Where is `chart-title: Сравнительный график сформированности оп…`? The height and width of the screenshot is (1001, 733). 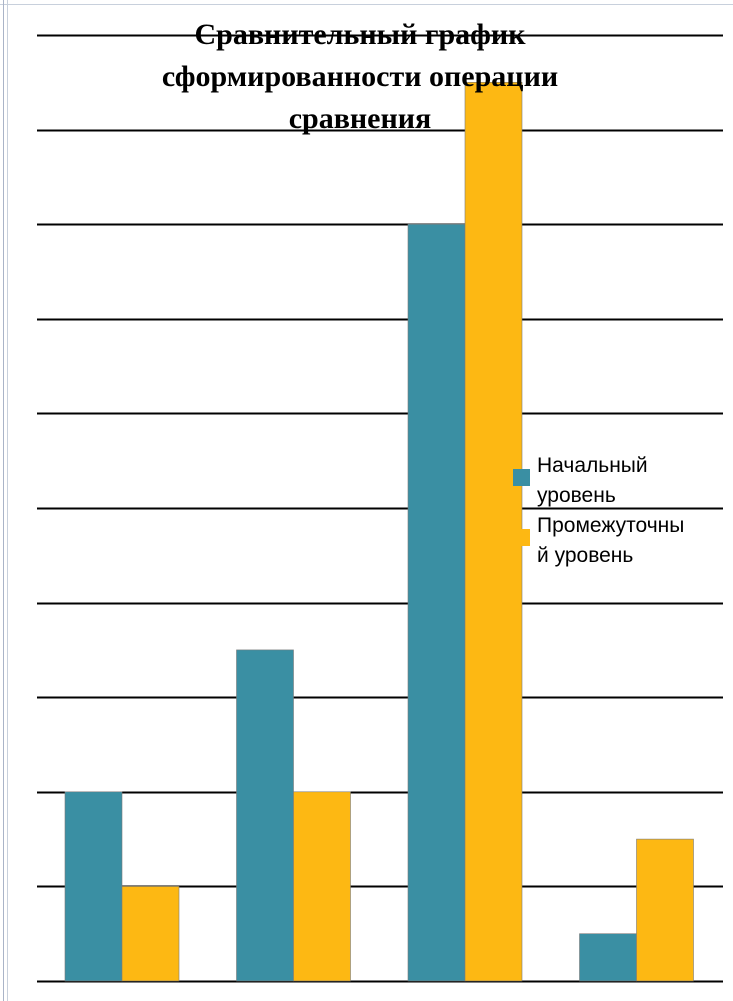 chart-title: Сравнительный график сформированности оп… is located at coordinates (360, 76).